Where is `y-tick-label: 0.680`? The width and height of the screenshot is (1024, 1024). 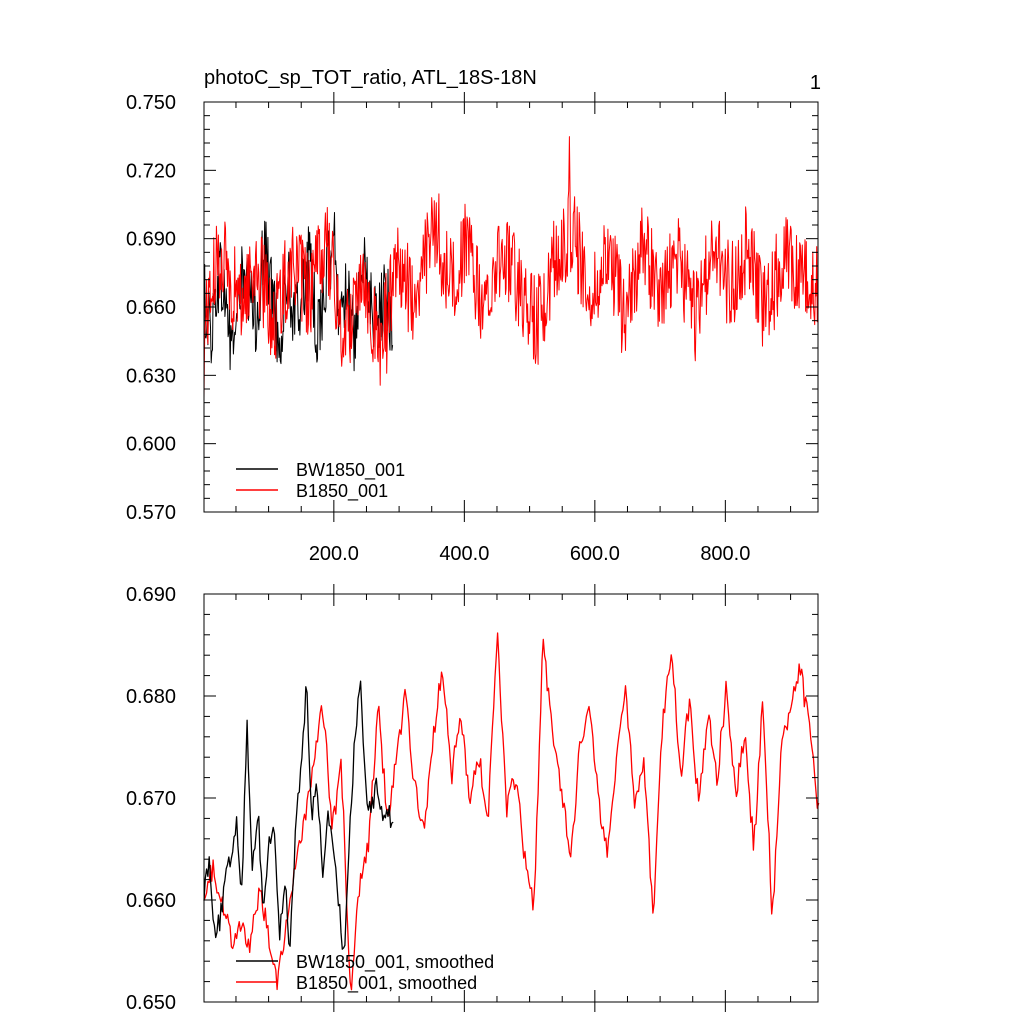 y-tick-label: 0.680 is located at coordinates (151, 697).